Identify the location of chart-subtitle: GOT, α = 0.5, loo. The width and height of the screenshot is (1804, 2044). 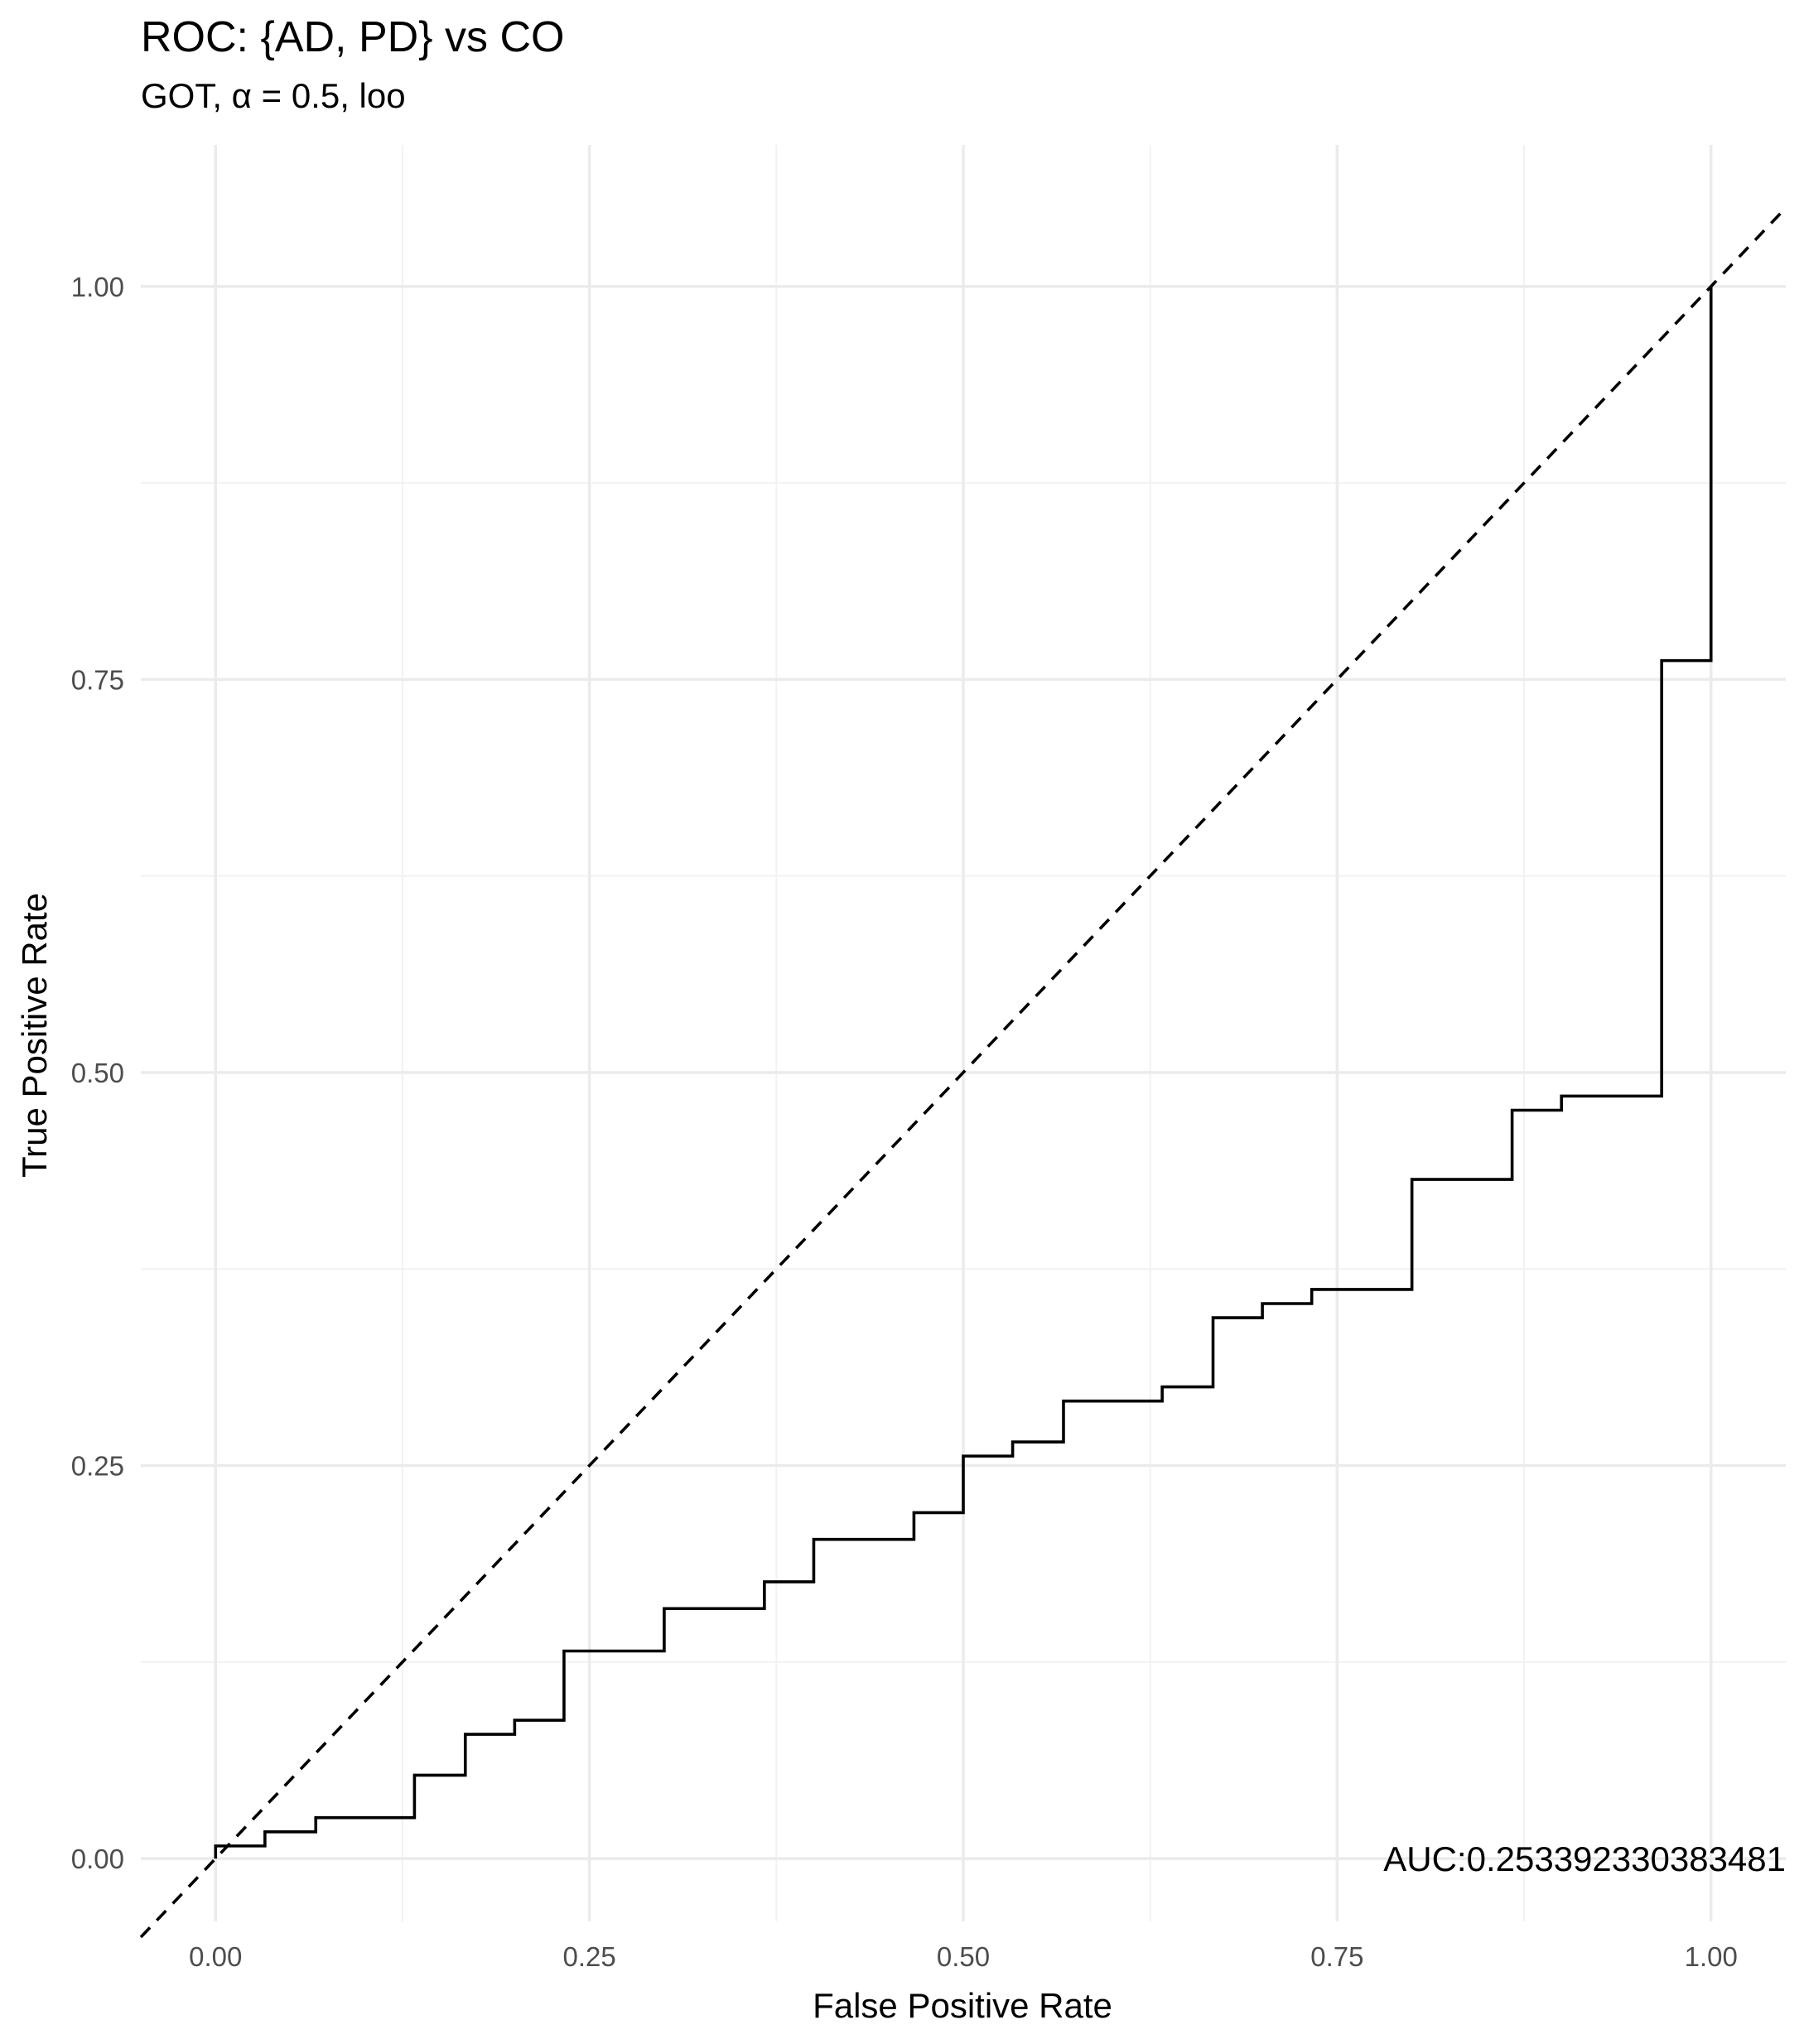
(273, 96).